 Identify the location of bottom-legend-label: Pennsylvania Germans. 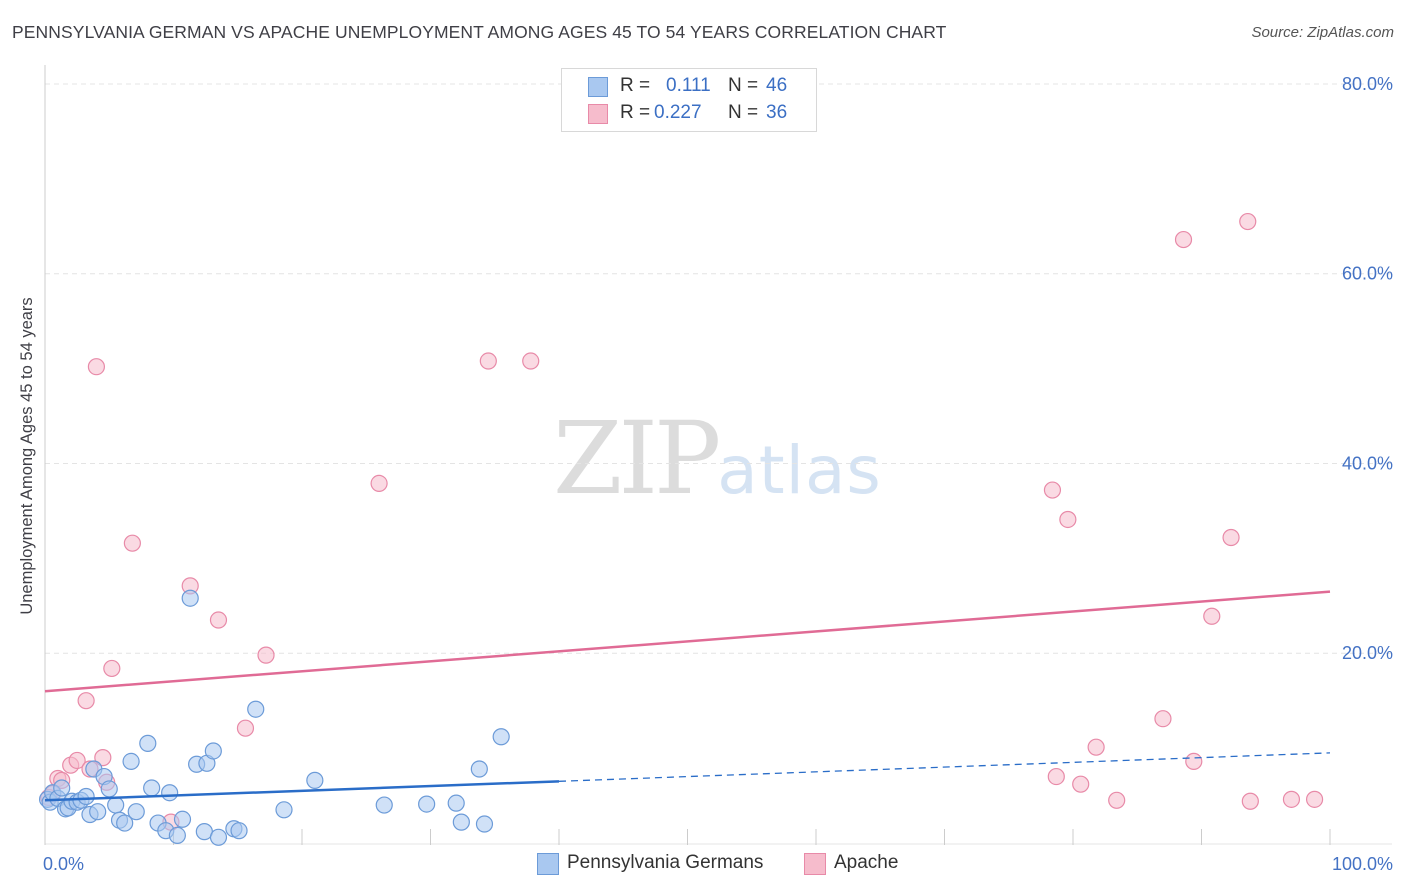
(665, 862).